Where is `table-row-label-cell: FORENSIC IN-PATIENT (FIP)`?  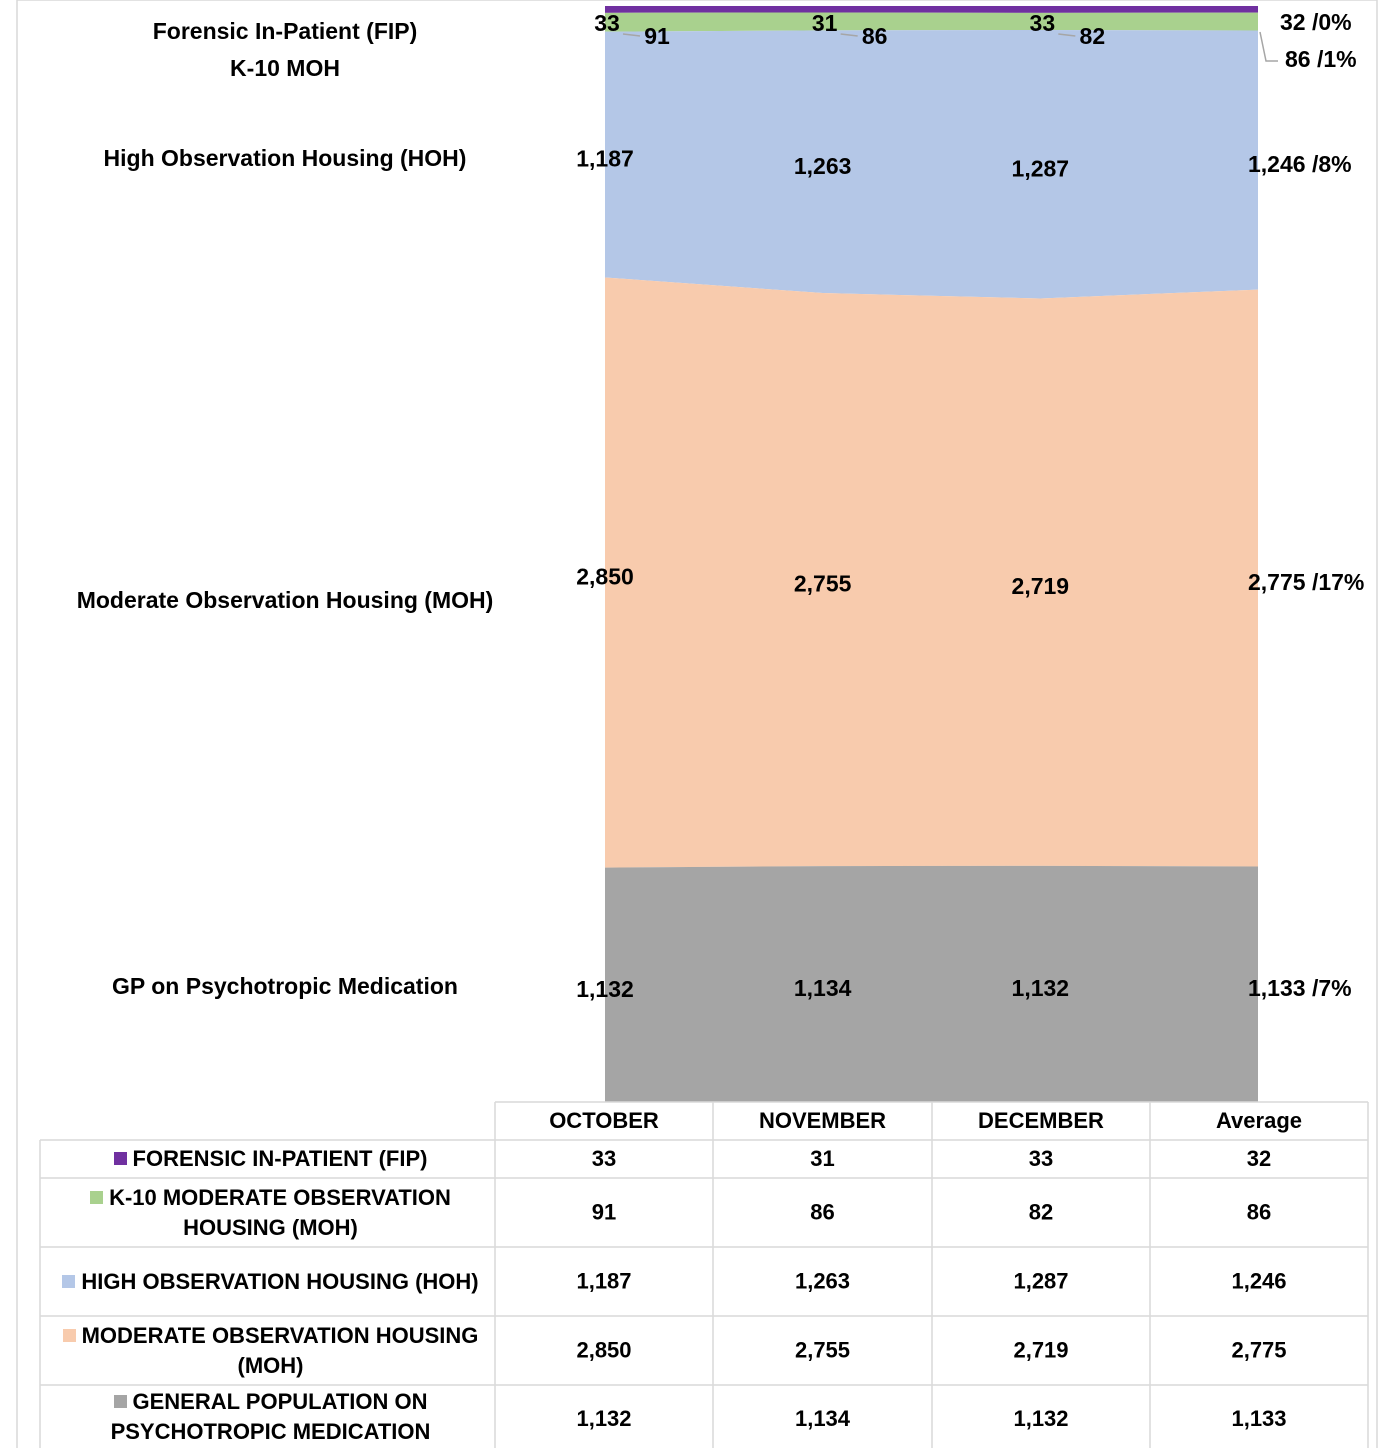 table-row-label-cell: FORENSIC IN-PATIENT (FIP) is located at coordinates (267, 1159).